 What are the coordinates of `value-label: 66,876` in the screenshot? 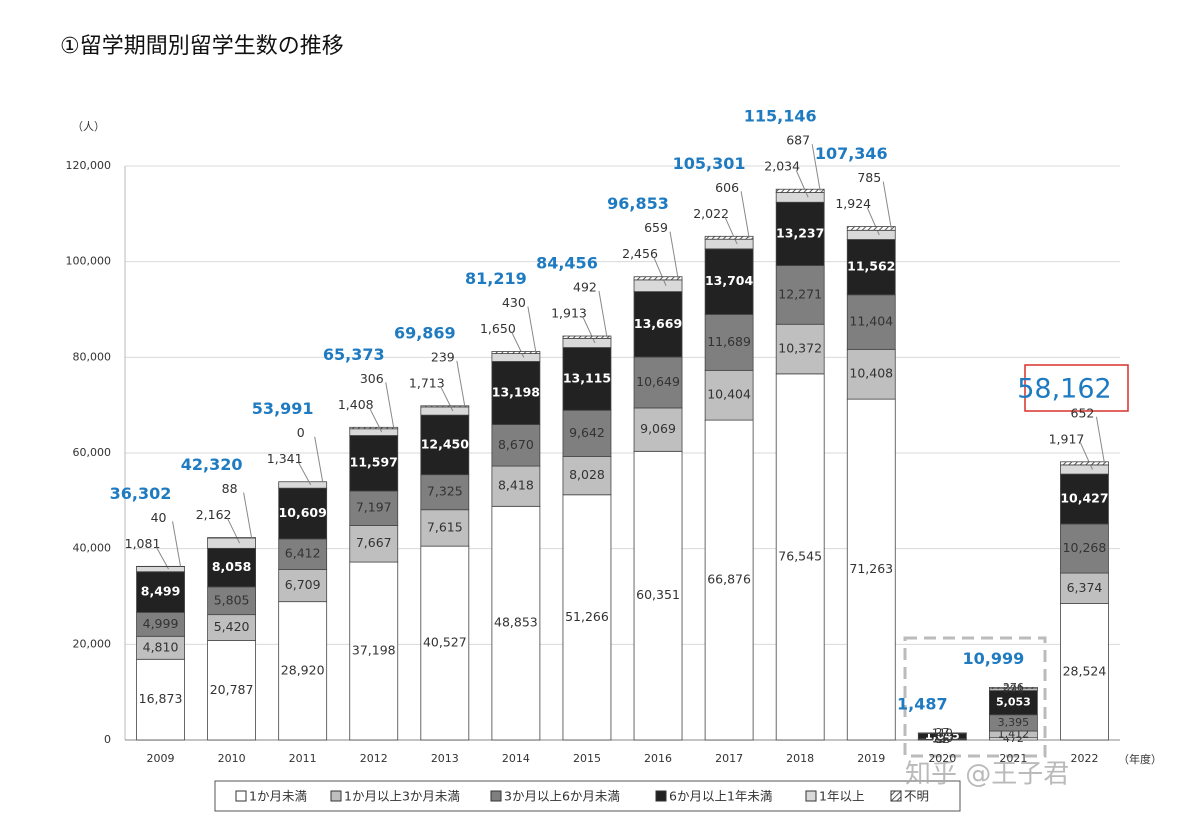 It's located at (729, 579).